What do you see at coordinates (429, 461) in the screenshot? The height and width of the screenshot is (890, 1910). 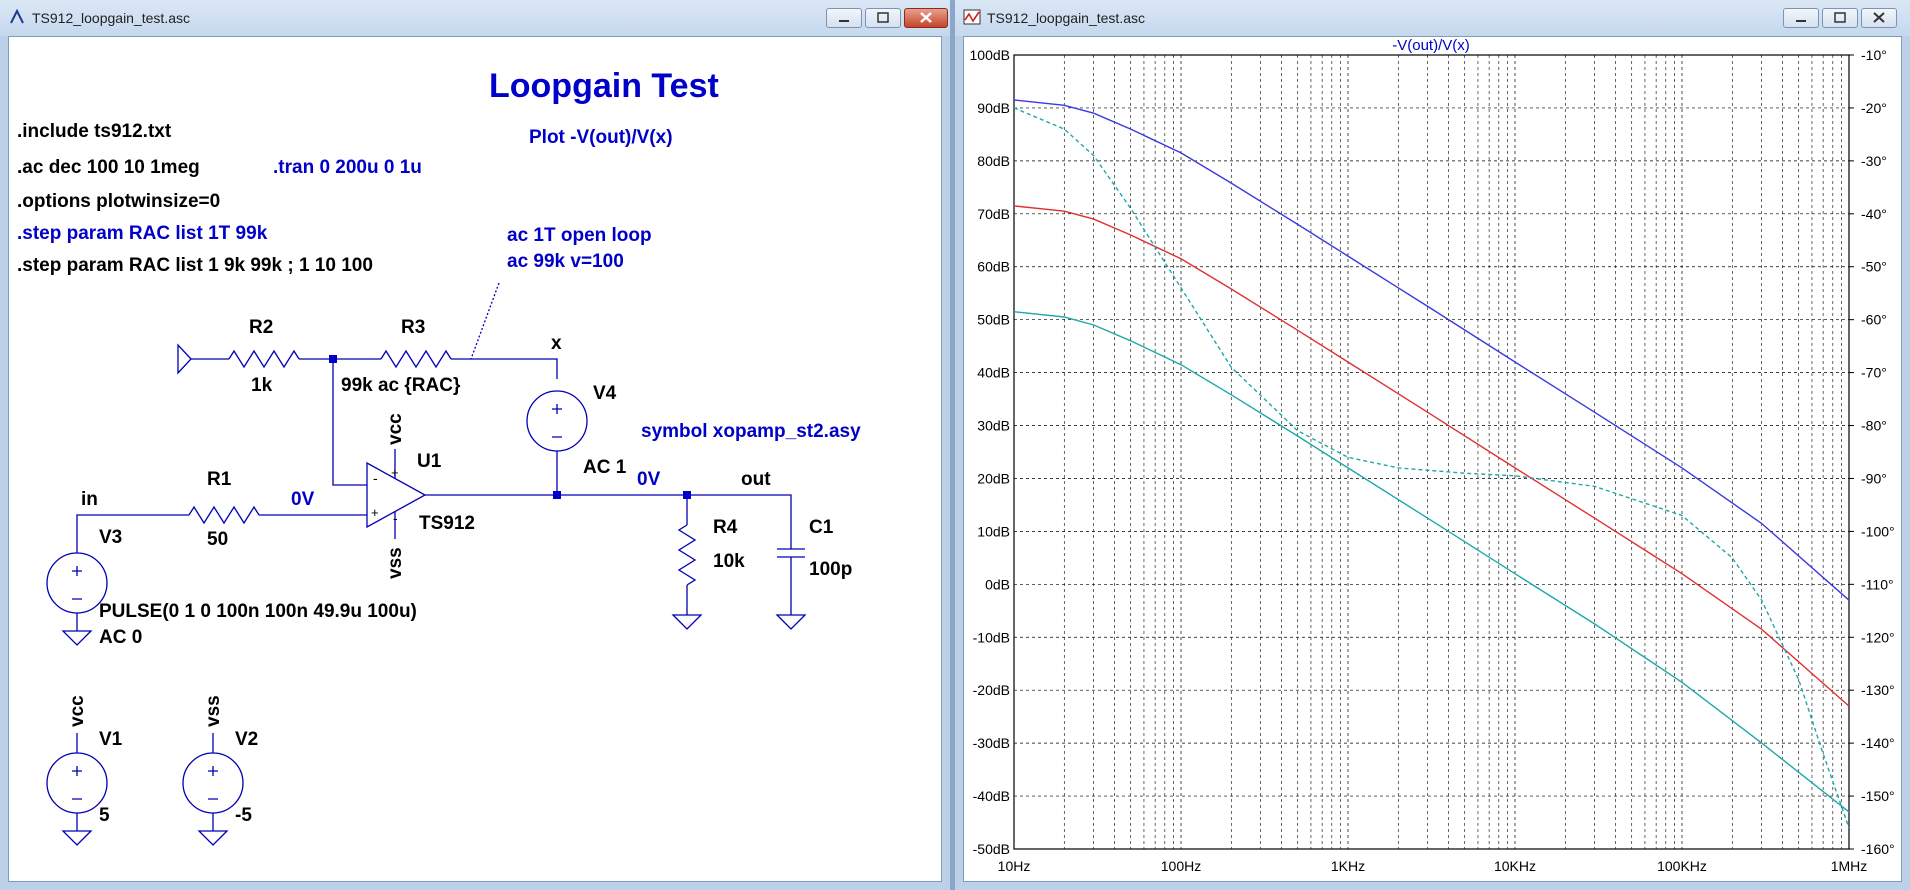 I see `u1-name: U1` at bounding box center [429, 461].